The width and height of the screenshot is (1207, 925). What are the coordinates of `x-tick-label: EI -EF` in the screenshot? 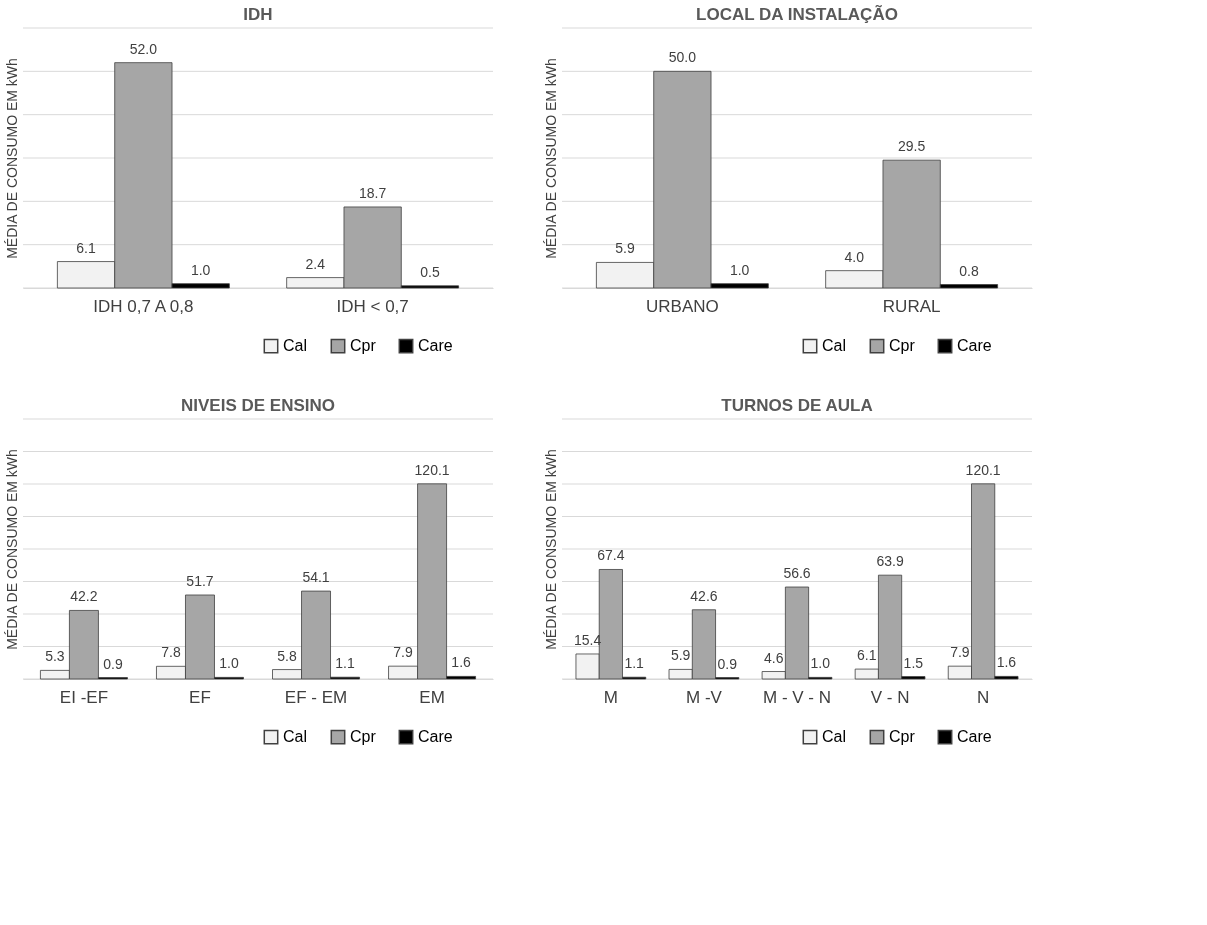 It's located at (84, 697).